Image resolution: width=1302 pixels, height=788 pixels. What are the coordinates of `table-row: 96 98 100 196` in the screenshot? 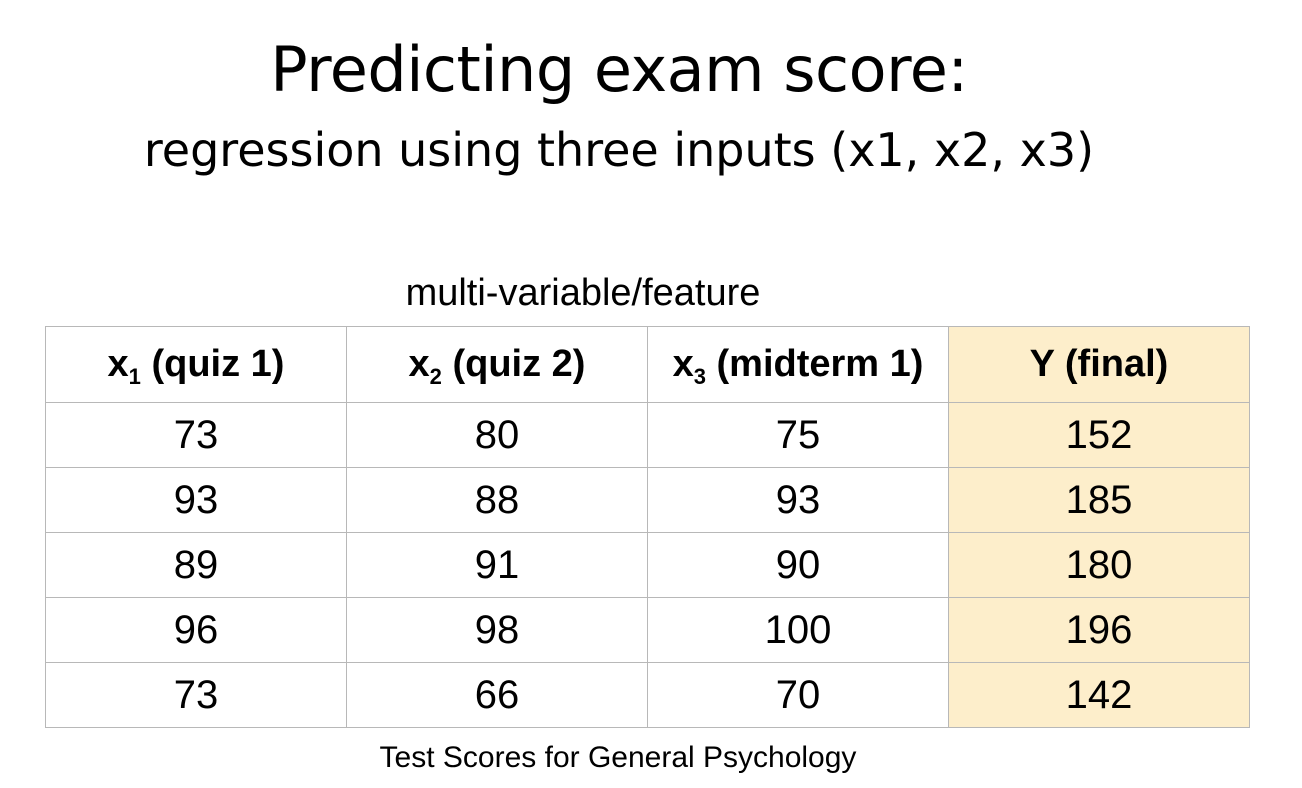 It's located at (647, 630).